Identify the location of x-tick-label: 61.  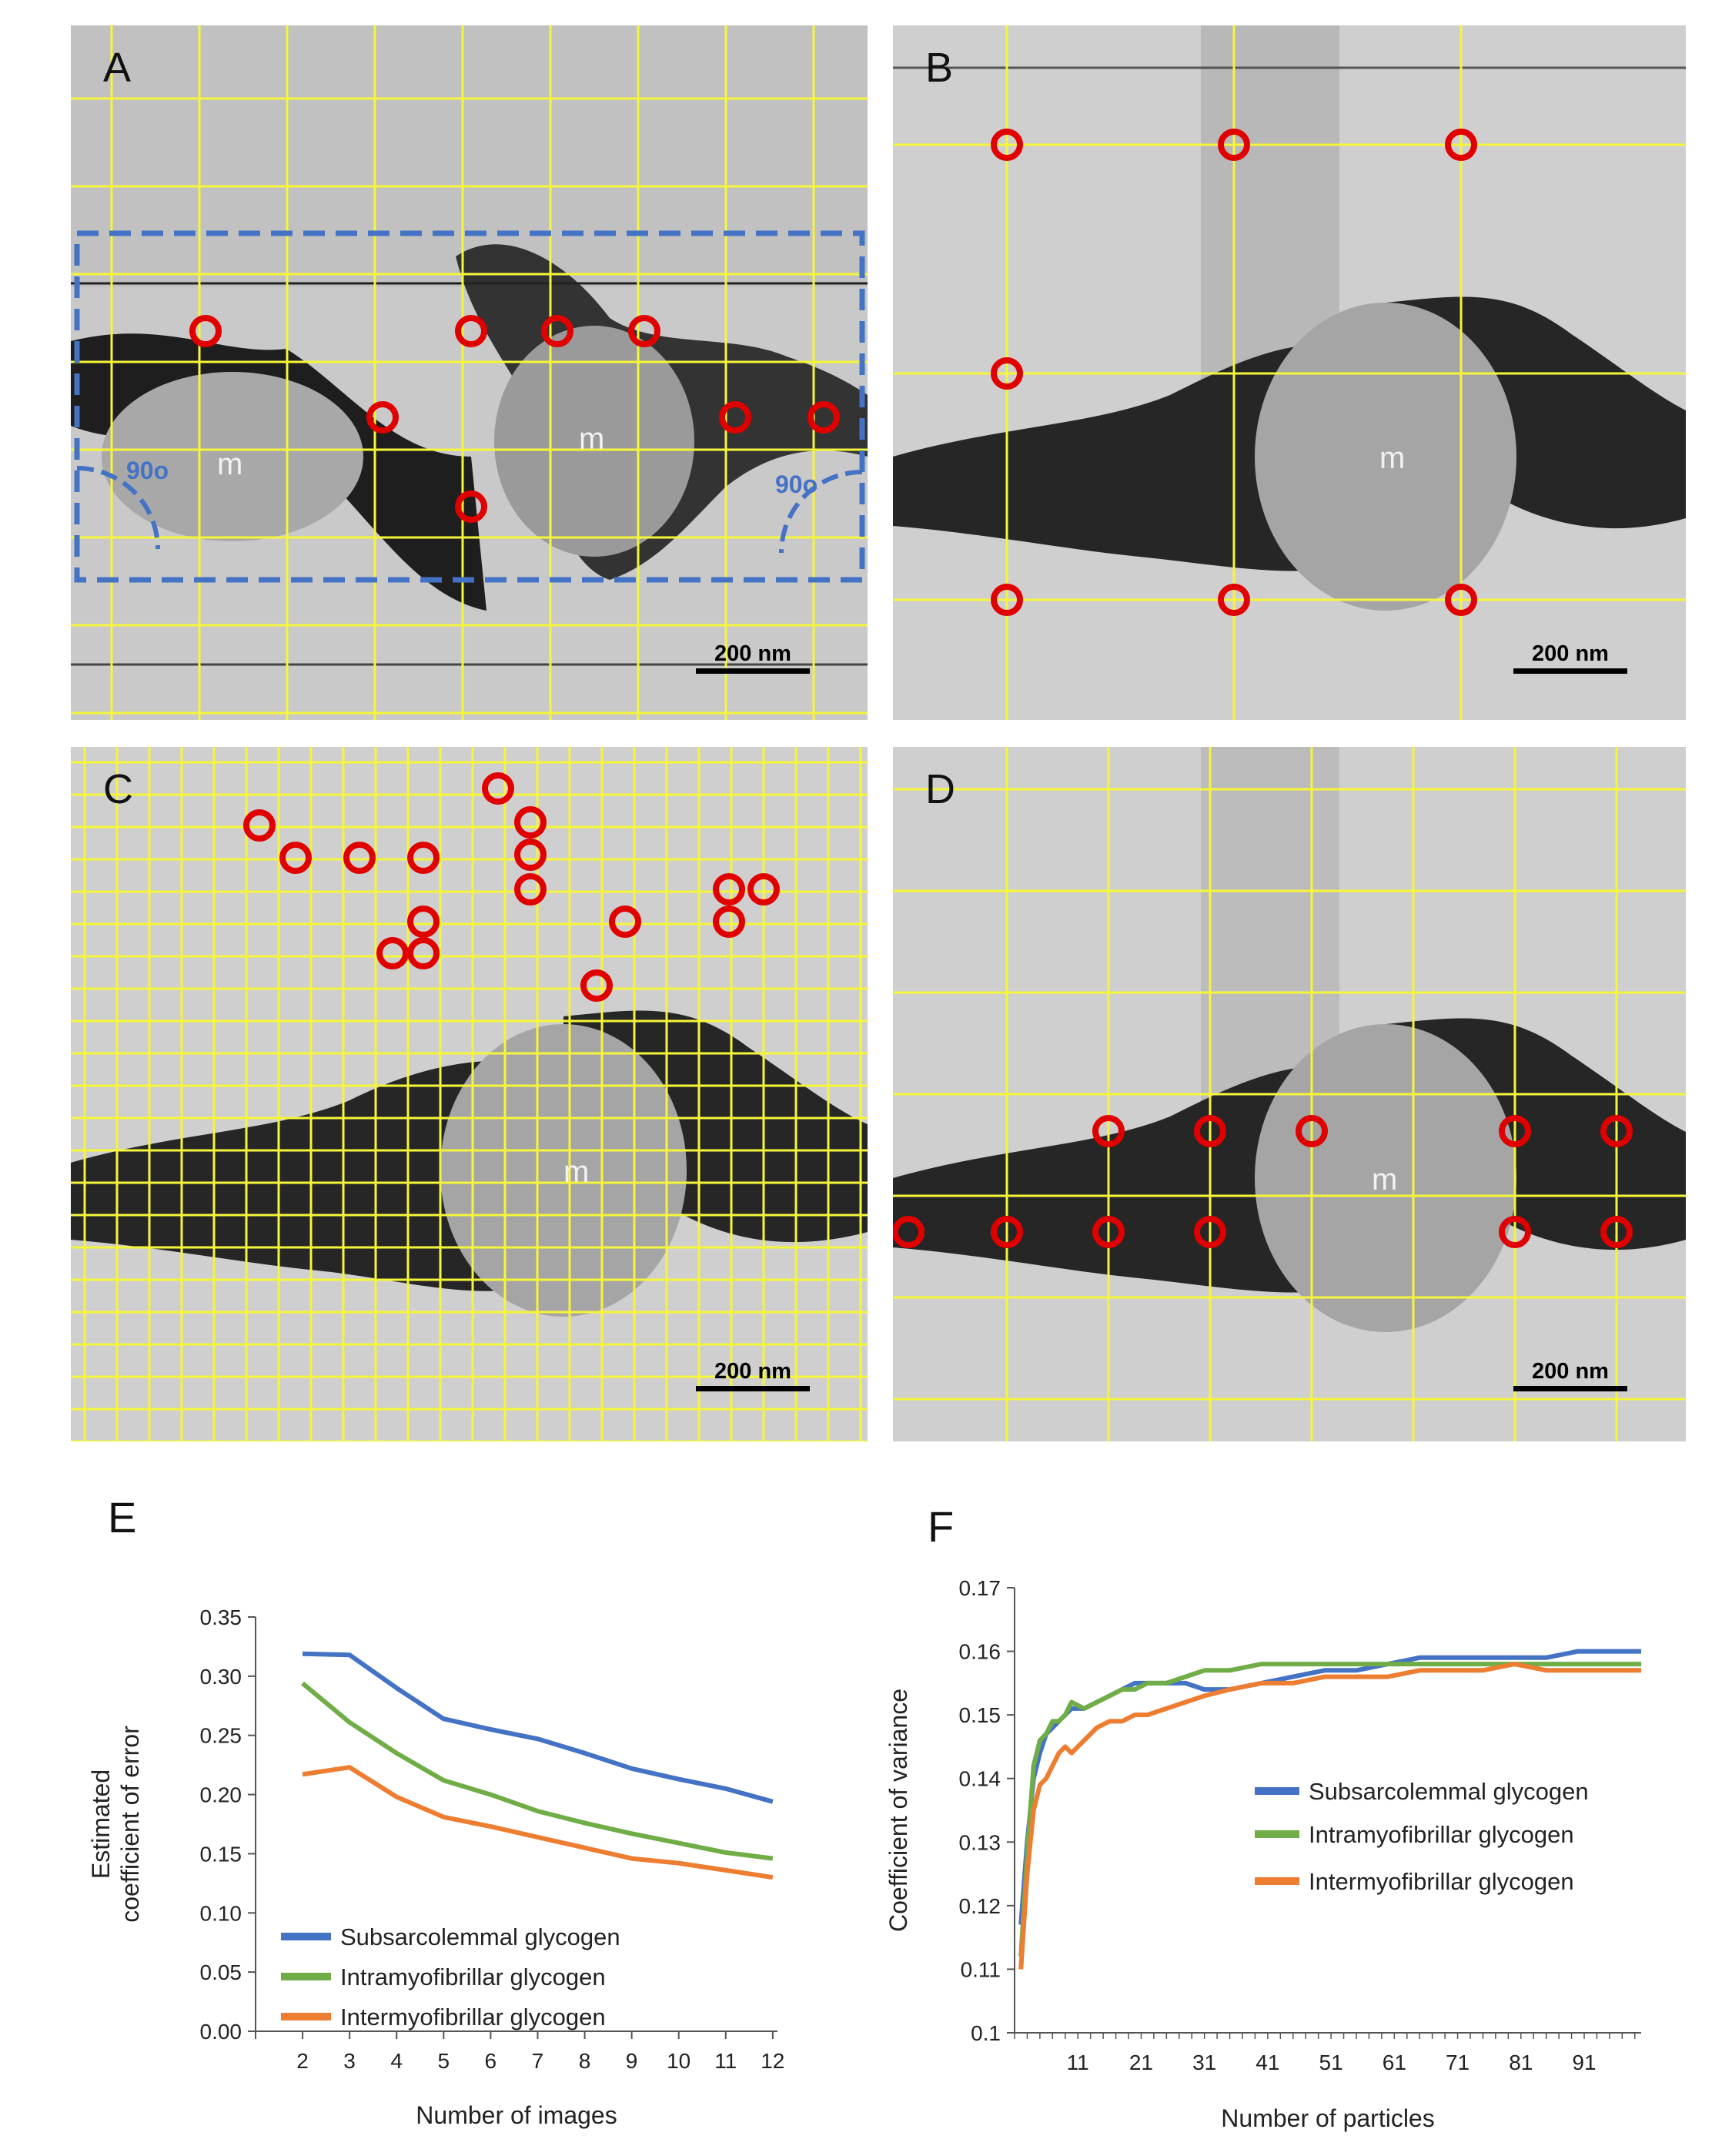
(1394, 2062).